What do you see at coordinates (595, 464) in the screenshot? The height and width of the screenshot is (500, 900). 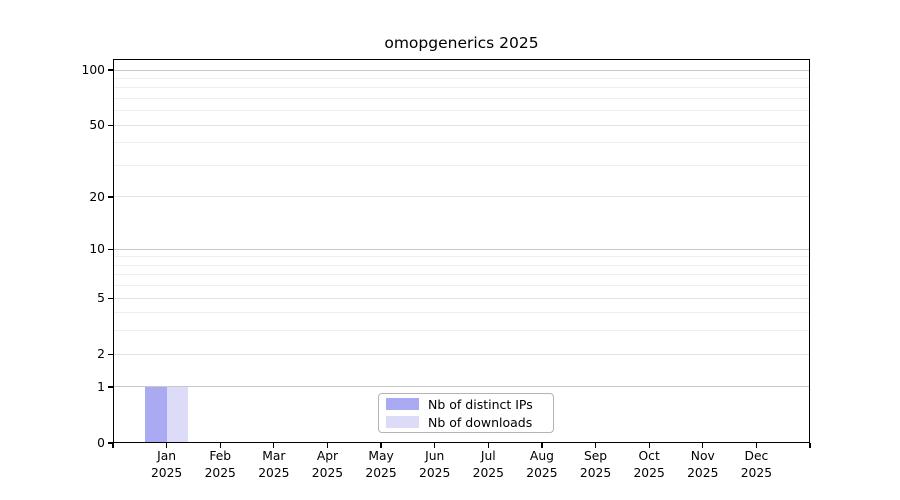 I see `x-tick-label-sep: Sep 2025` at bounding box center [595, 464].